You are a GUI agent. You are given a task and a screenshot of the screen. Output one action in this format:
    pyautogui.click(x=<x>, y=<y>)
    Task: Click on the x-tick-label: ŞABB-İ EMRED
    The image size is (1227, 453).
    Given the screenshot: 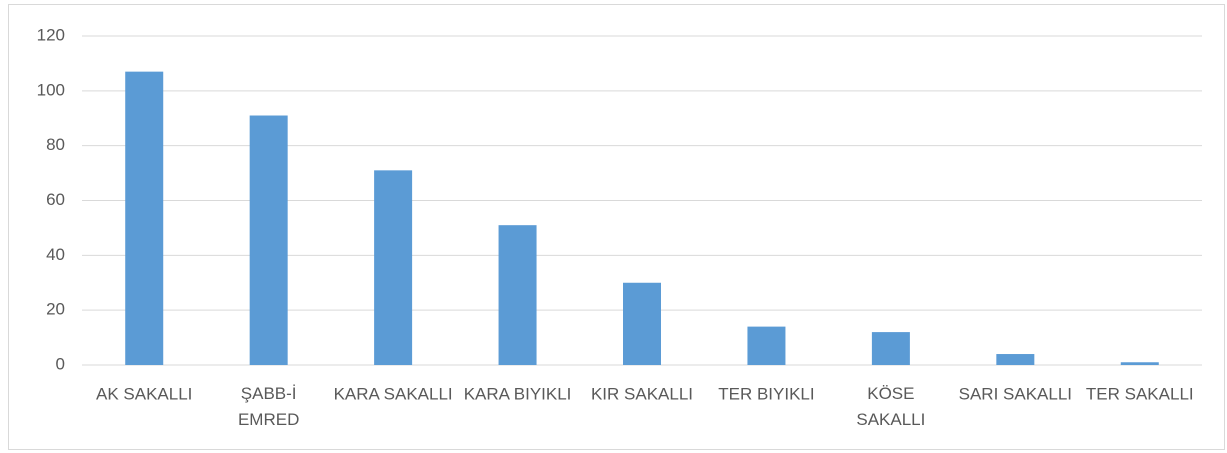 What is the action you would take?
    pyautogui.click(x=268, y=406)
    